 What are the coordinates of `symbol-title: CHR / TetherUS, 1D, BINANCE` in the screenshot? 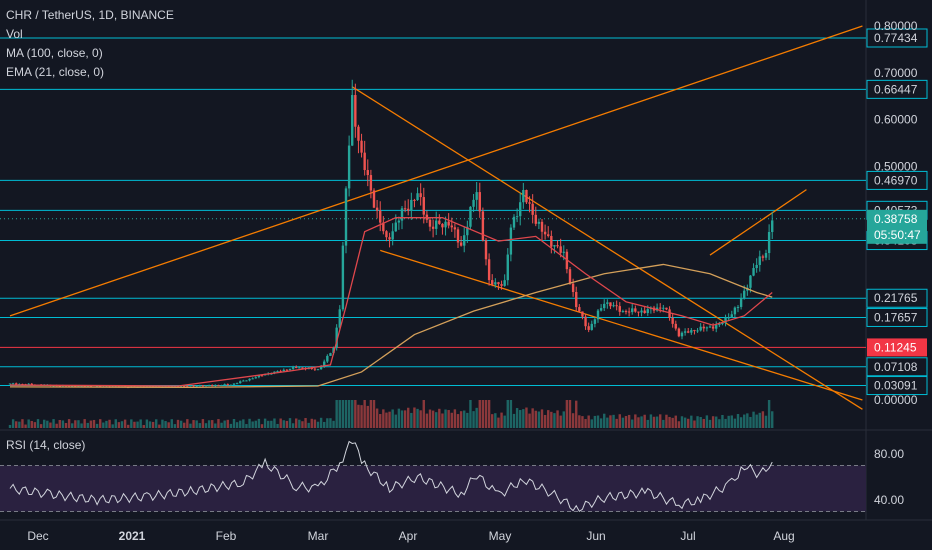 It's located at (90, 15).